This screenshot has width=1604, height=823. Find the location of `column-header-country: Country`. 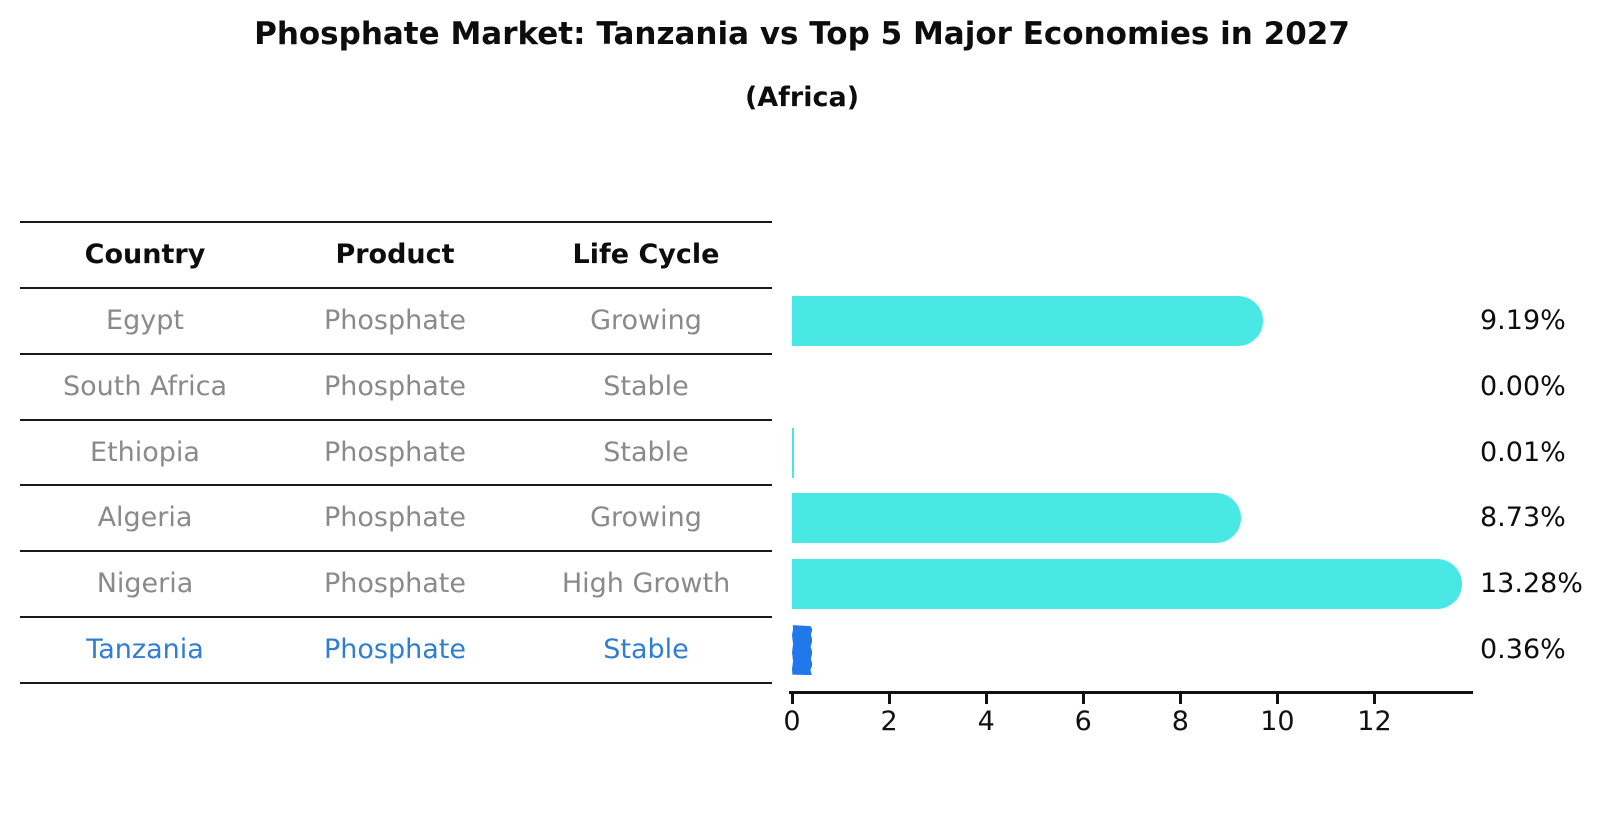

column-header-country: Country is located at coordinates (145, 254).